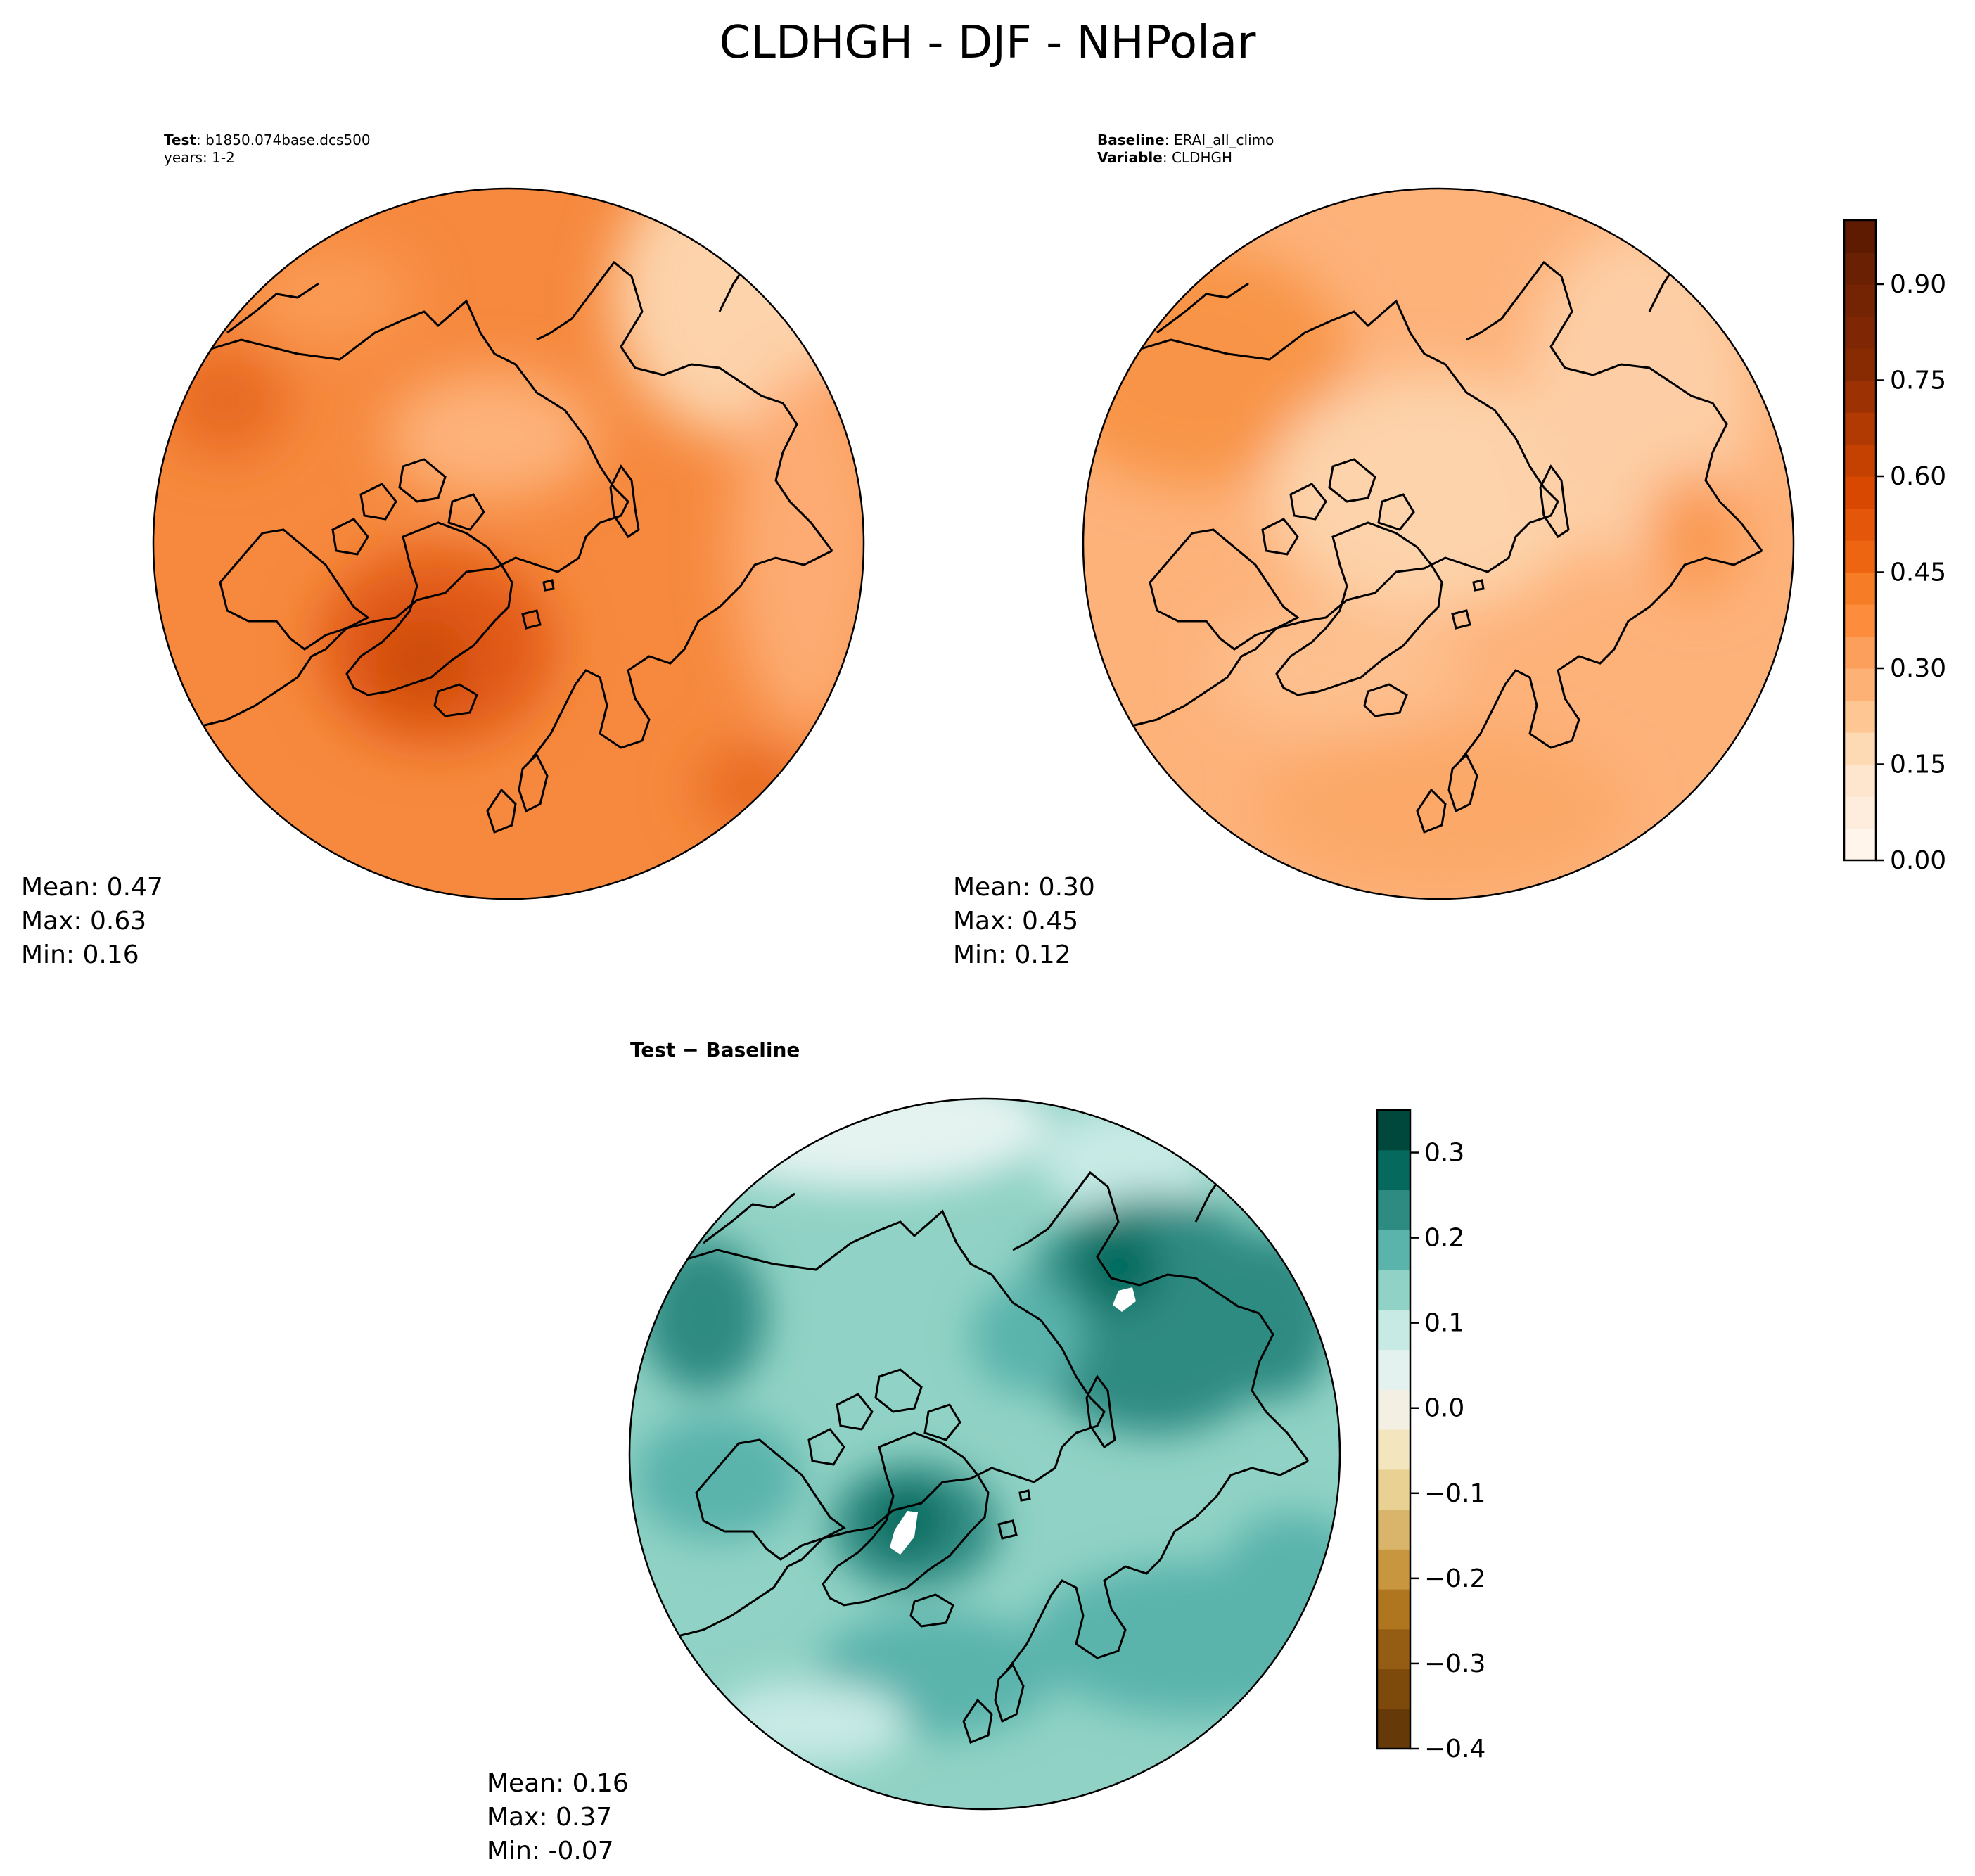 This screenshot has height=1876, width=1975. Describe the element at coordinates (1918, 284) in the screenshot. I see `colorbar-oranges-tick-label: 0.90` at that location.